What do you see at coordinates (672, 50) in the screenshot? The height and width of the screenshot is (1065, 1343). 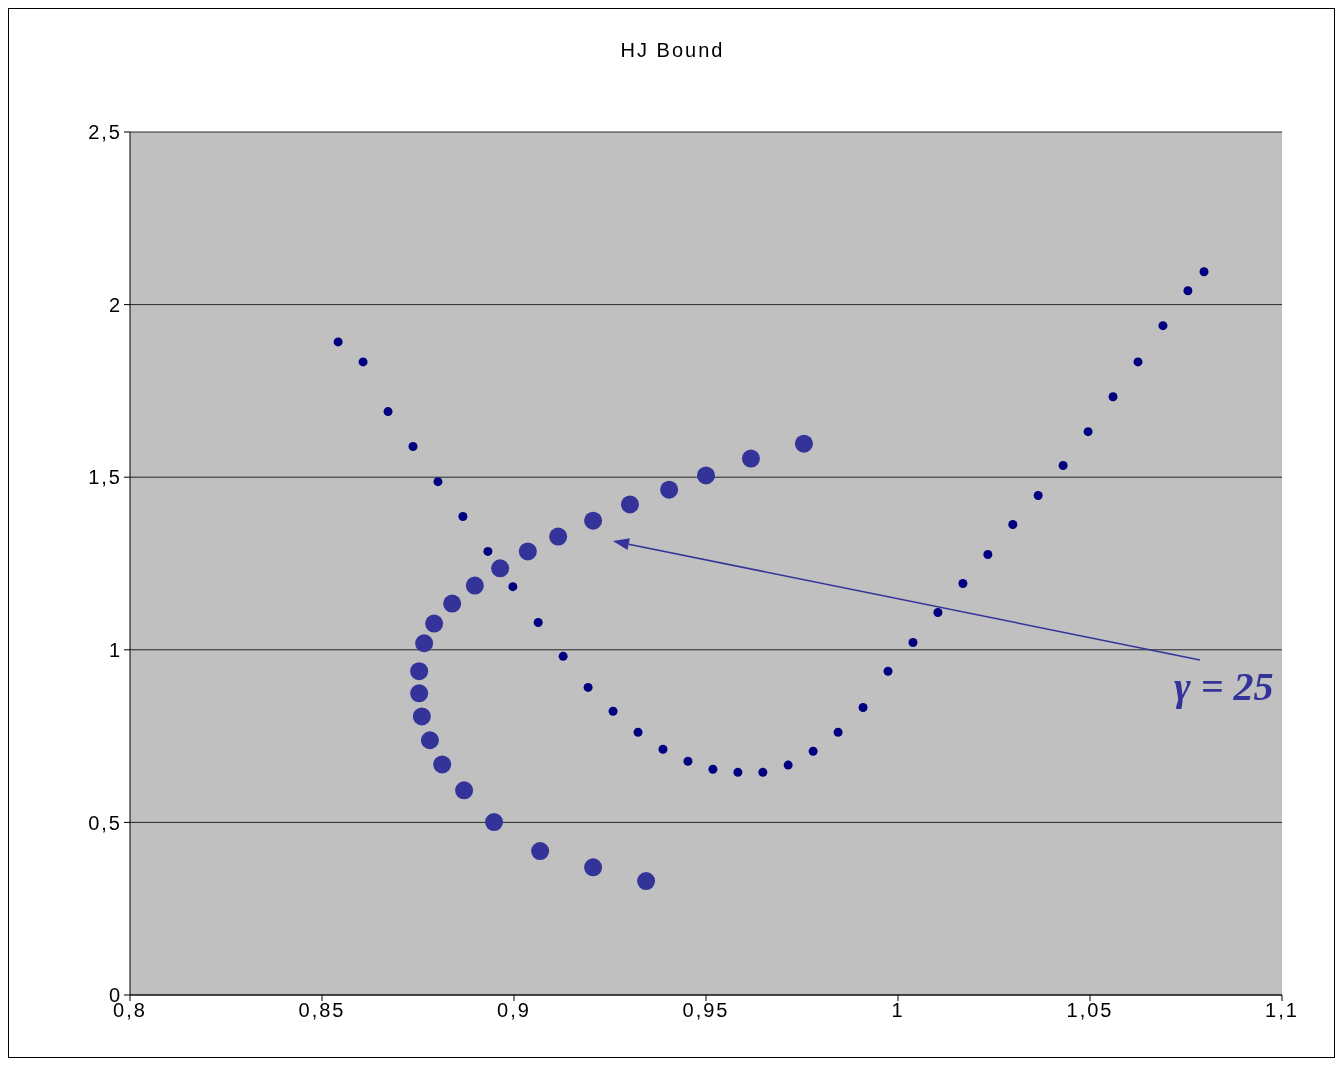 I see `chart-title: HJ Bound` at bounding box center [672, 50].